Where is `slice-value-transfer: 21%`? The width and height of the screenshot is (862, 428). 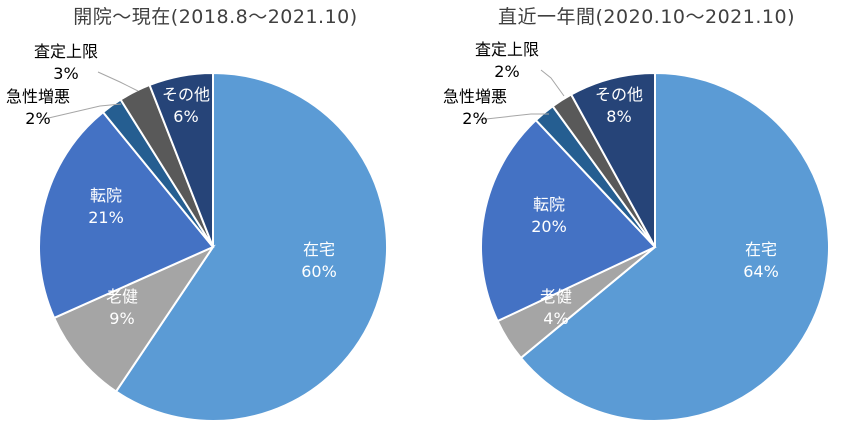 slice-value-transfer: 21% is located at coordinates (106, 217).